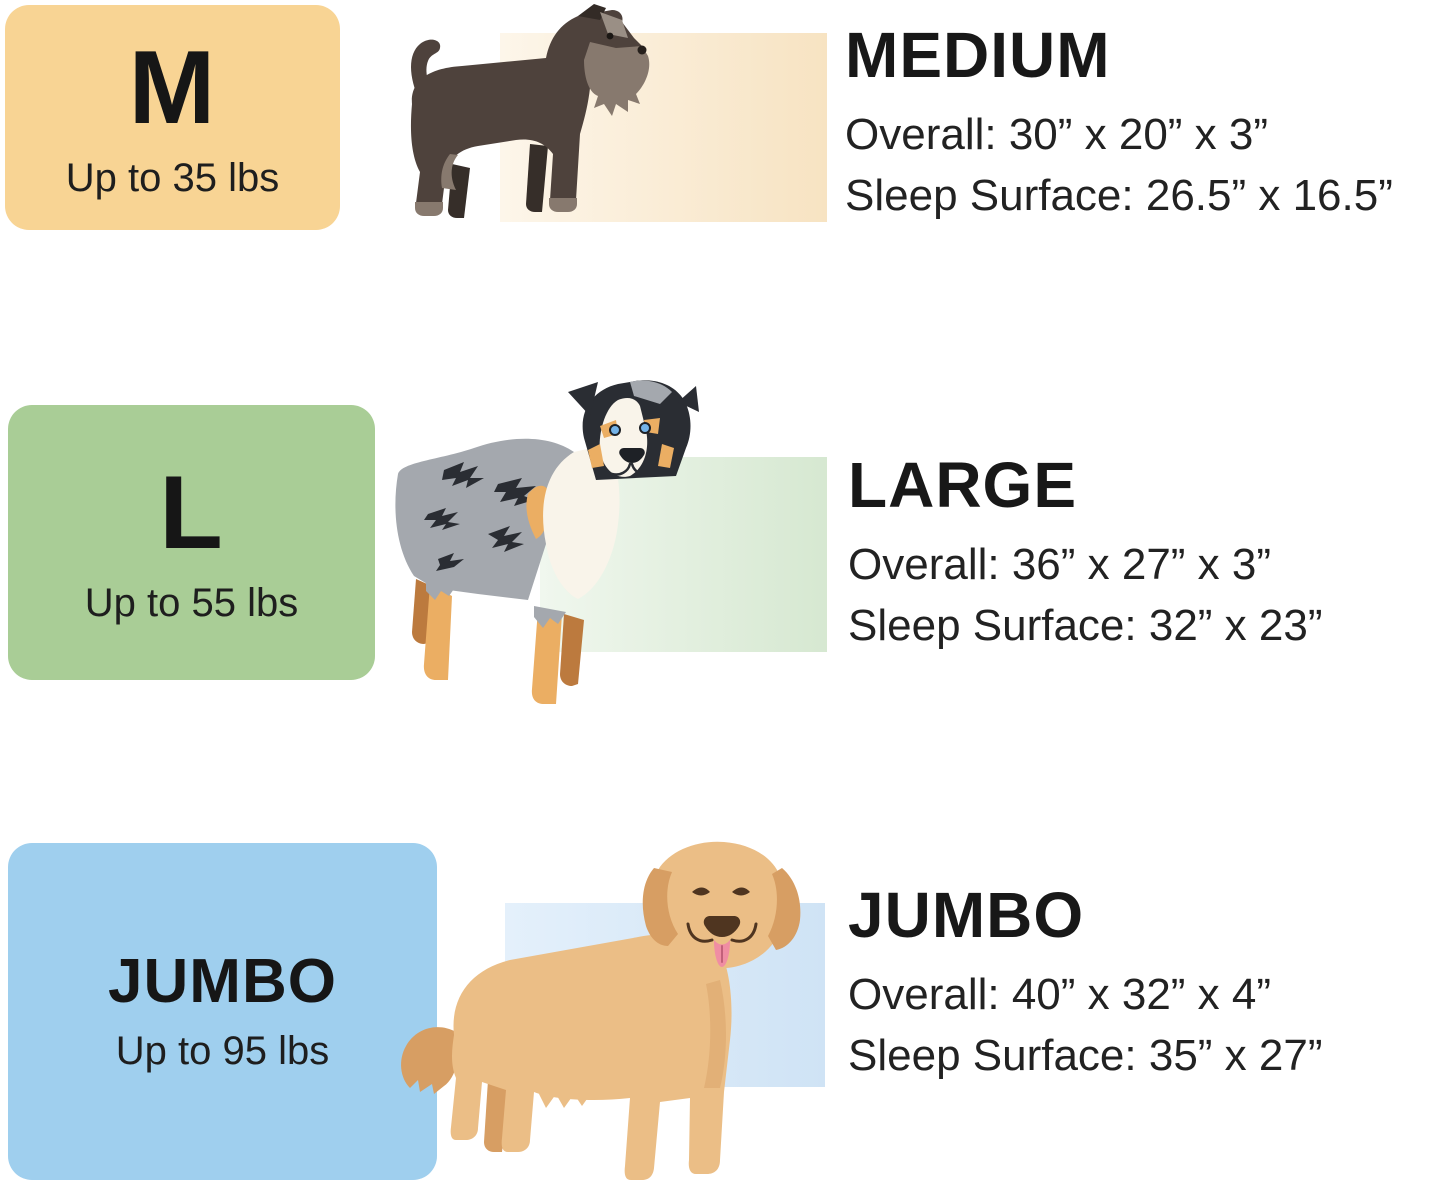 This screenshot has height=1187, width=1445. Describe the element at coordinates (191, 602) in the screenshot. I see `size-weight-large: Up to 55 lbs` at that location.